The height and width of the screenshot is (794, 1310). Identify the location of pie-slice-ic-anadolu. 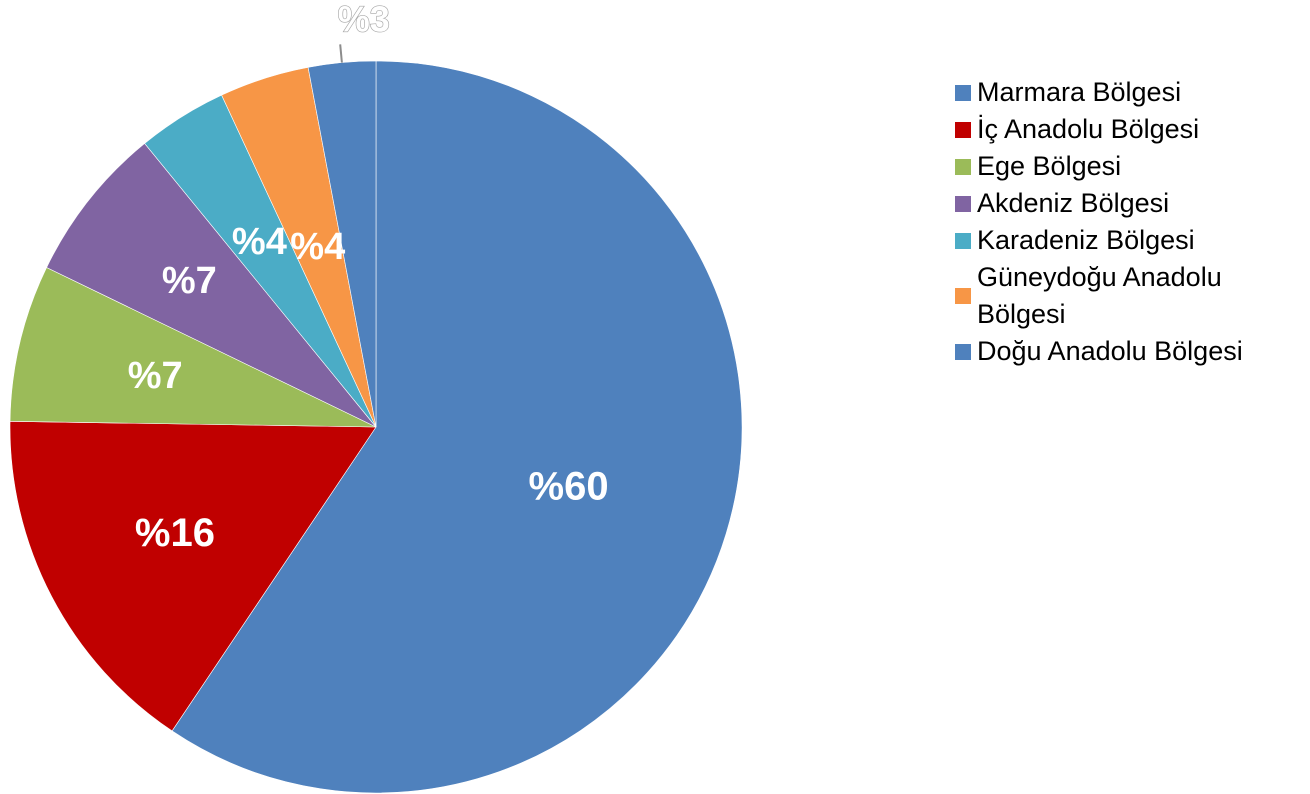
(193, 576).